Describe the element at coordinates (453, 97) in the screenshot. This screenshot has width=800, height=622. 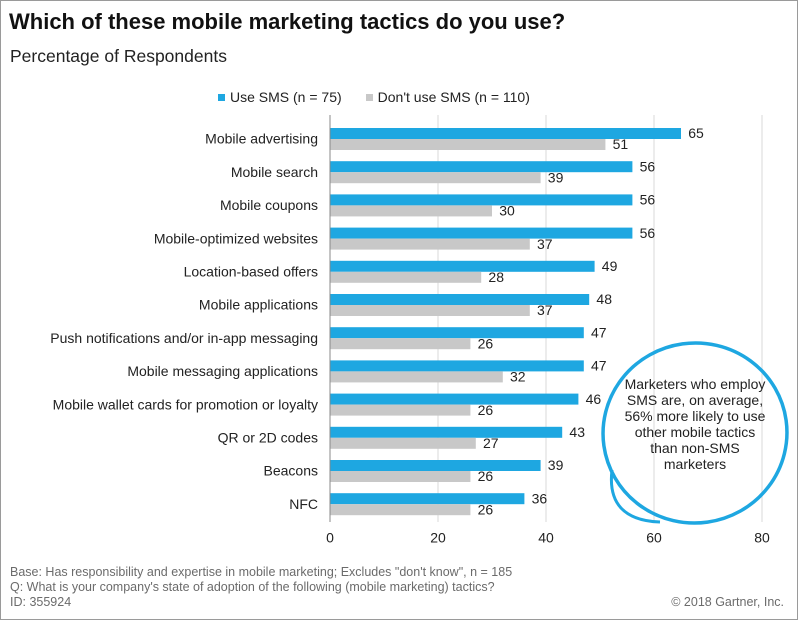
I see `legend-label-dont-use-sms: Don't use SMS (n = 110)` at that location.